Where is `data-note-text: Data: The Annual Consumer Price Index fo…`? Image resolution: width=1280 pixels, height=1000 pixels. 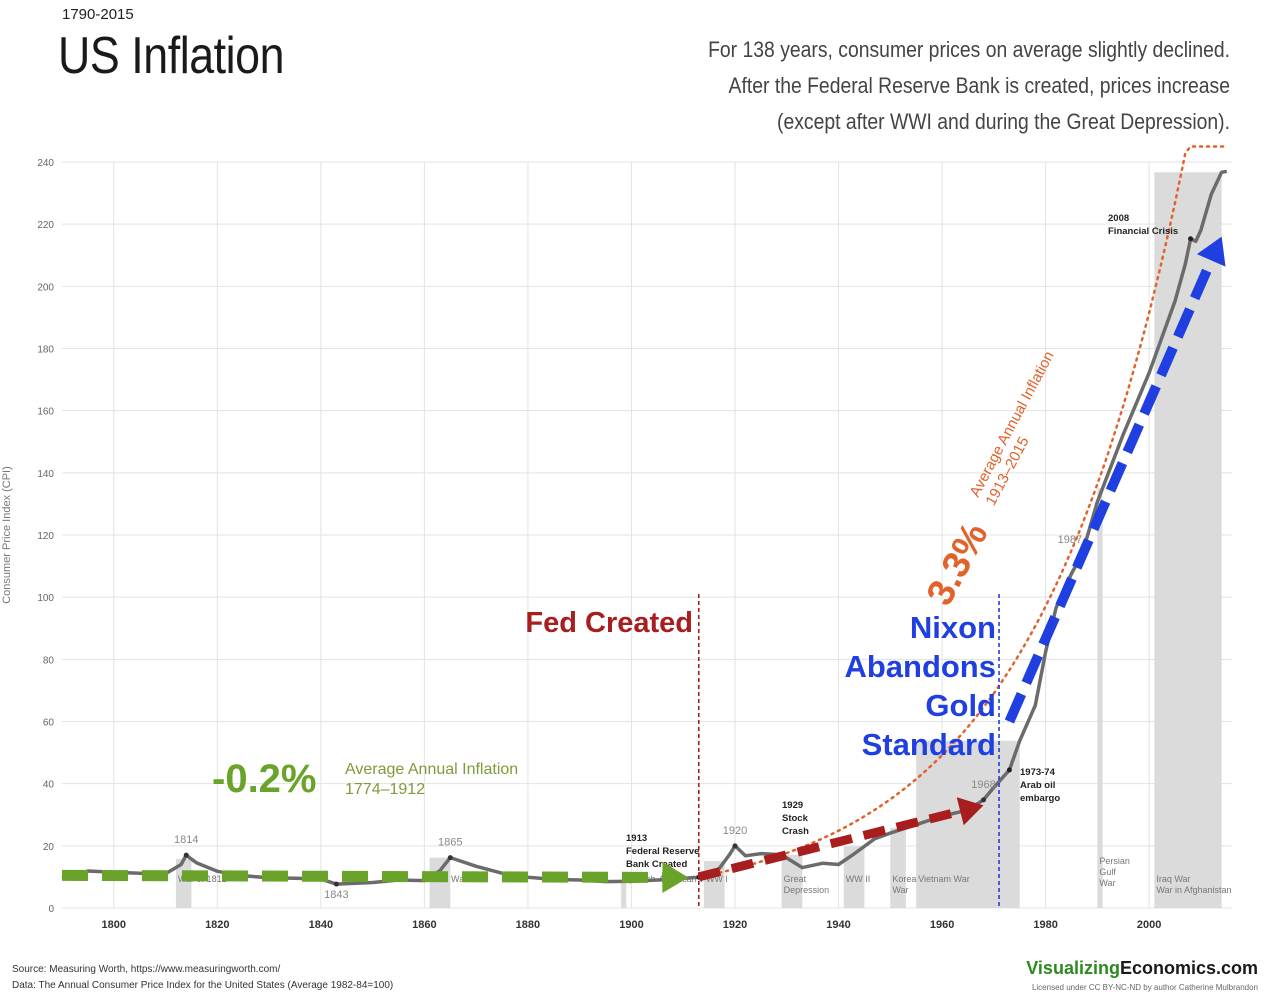
data-note-text: Data: The Annual Consumer Price Index fo… is located at coordinates (203, 985).